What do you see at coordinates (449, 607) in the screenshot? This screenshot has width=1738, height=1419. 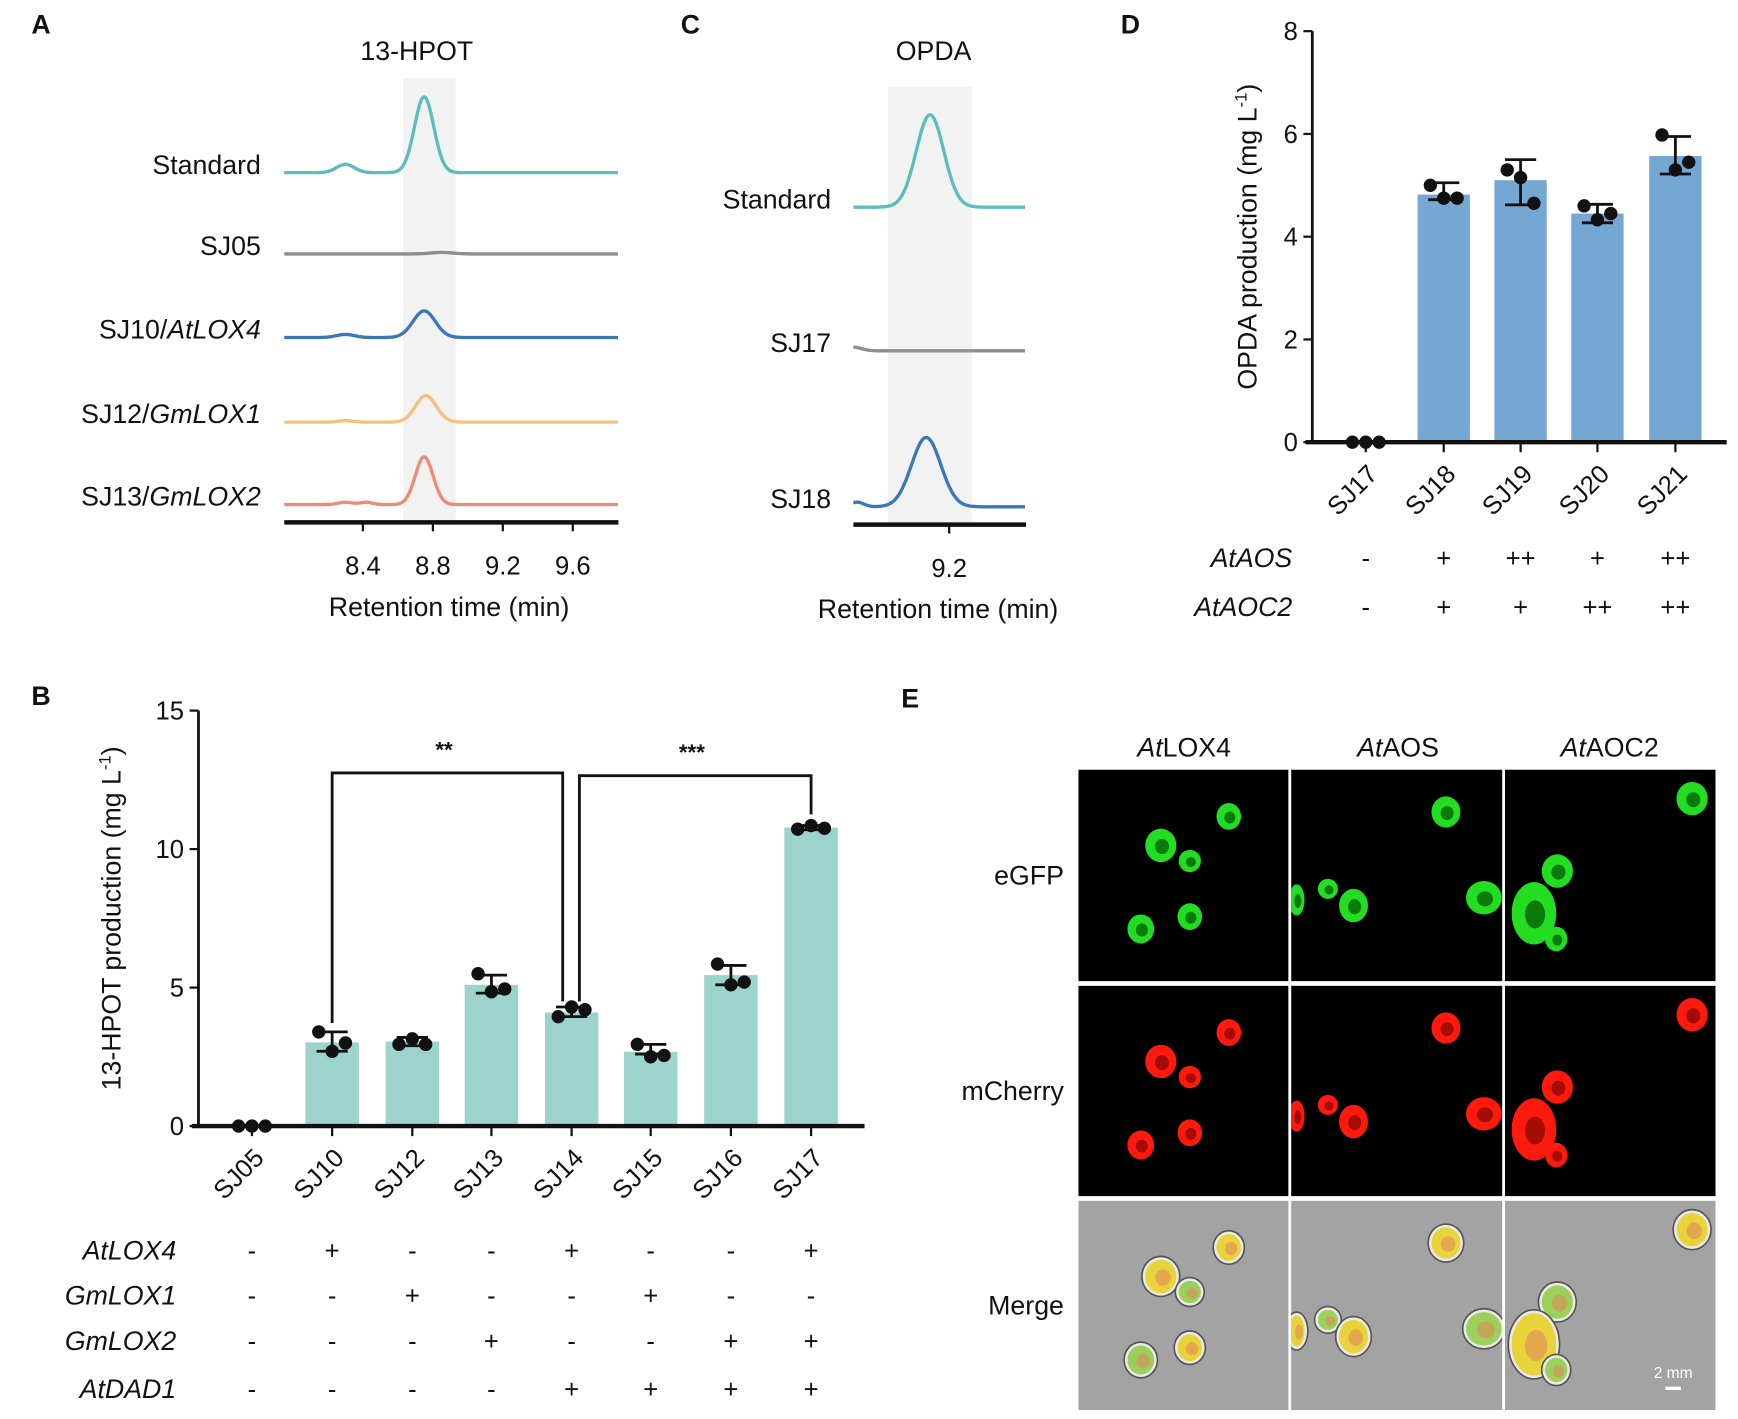 I see `x-axis-label: Retention time (min)` at bounding box center [449, 607].